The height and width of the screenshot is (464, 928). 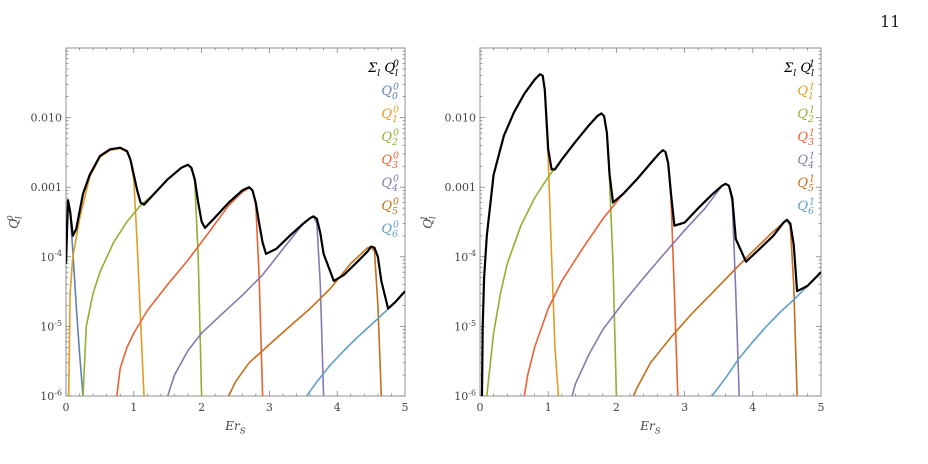 I want to click on legend-entry: Q41, so click(x=806, y=161).